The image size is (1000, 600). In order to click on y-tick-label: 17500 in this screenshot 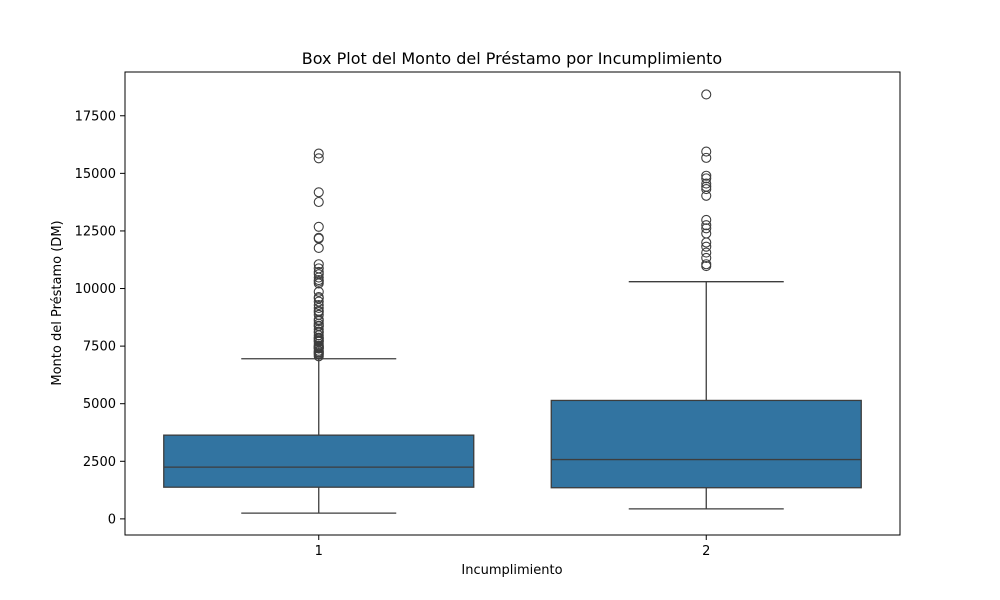, I will do `click(95, 116)`.